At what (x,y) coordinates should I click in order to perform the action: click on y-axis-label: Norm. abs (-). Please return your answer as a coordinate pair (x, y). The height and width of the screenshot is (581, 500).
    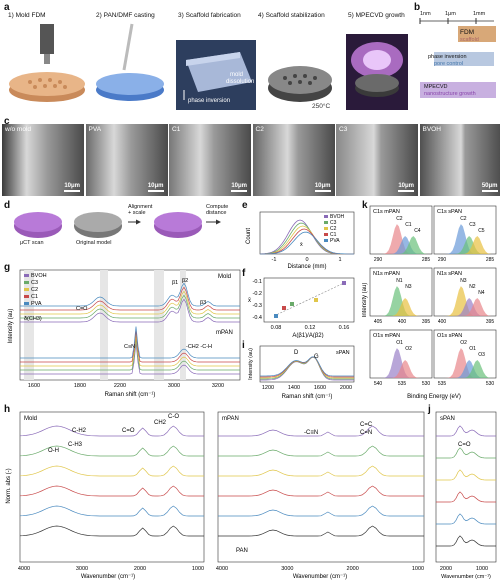
    Looking at the image, I should click on (9, 485).